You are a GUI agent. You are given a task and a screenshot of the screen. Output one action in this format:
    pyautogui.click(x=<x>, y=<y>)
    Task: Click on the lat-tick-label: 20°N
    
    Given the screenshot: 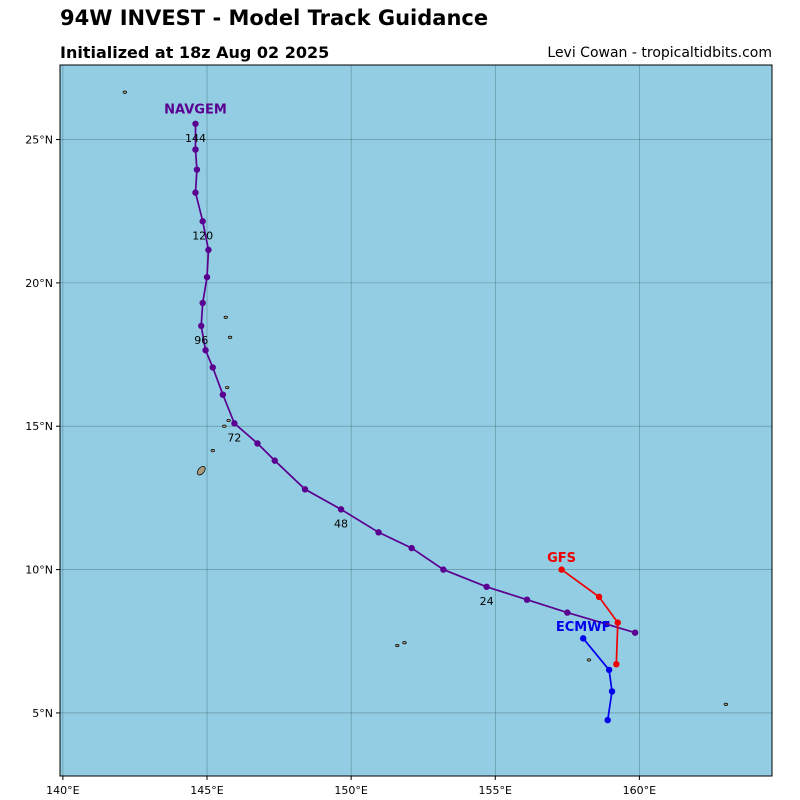 What is the action you would take?
    pyautogui.click(x=39, y=283)
    